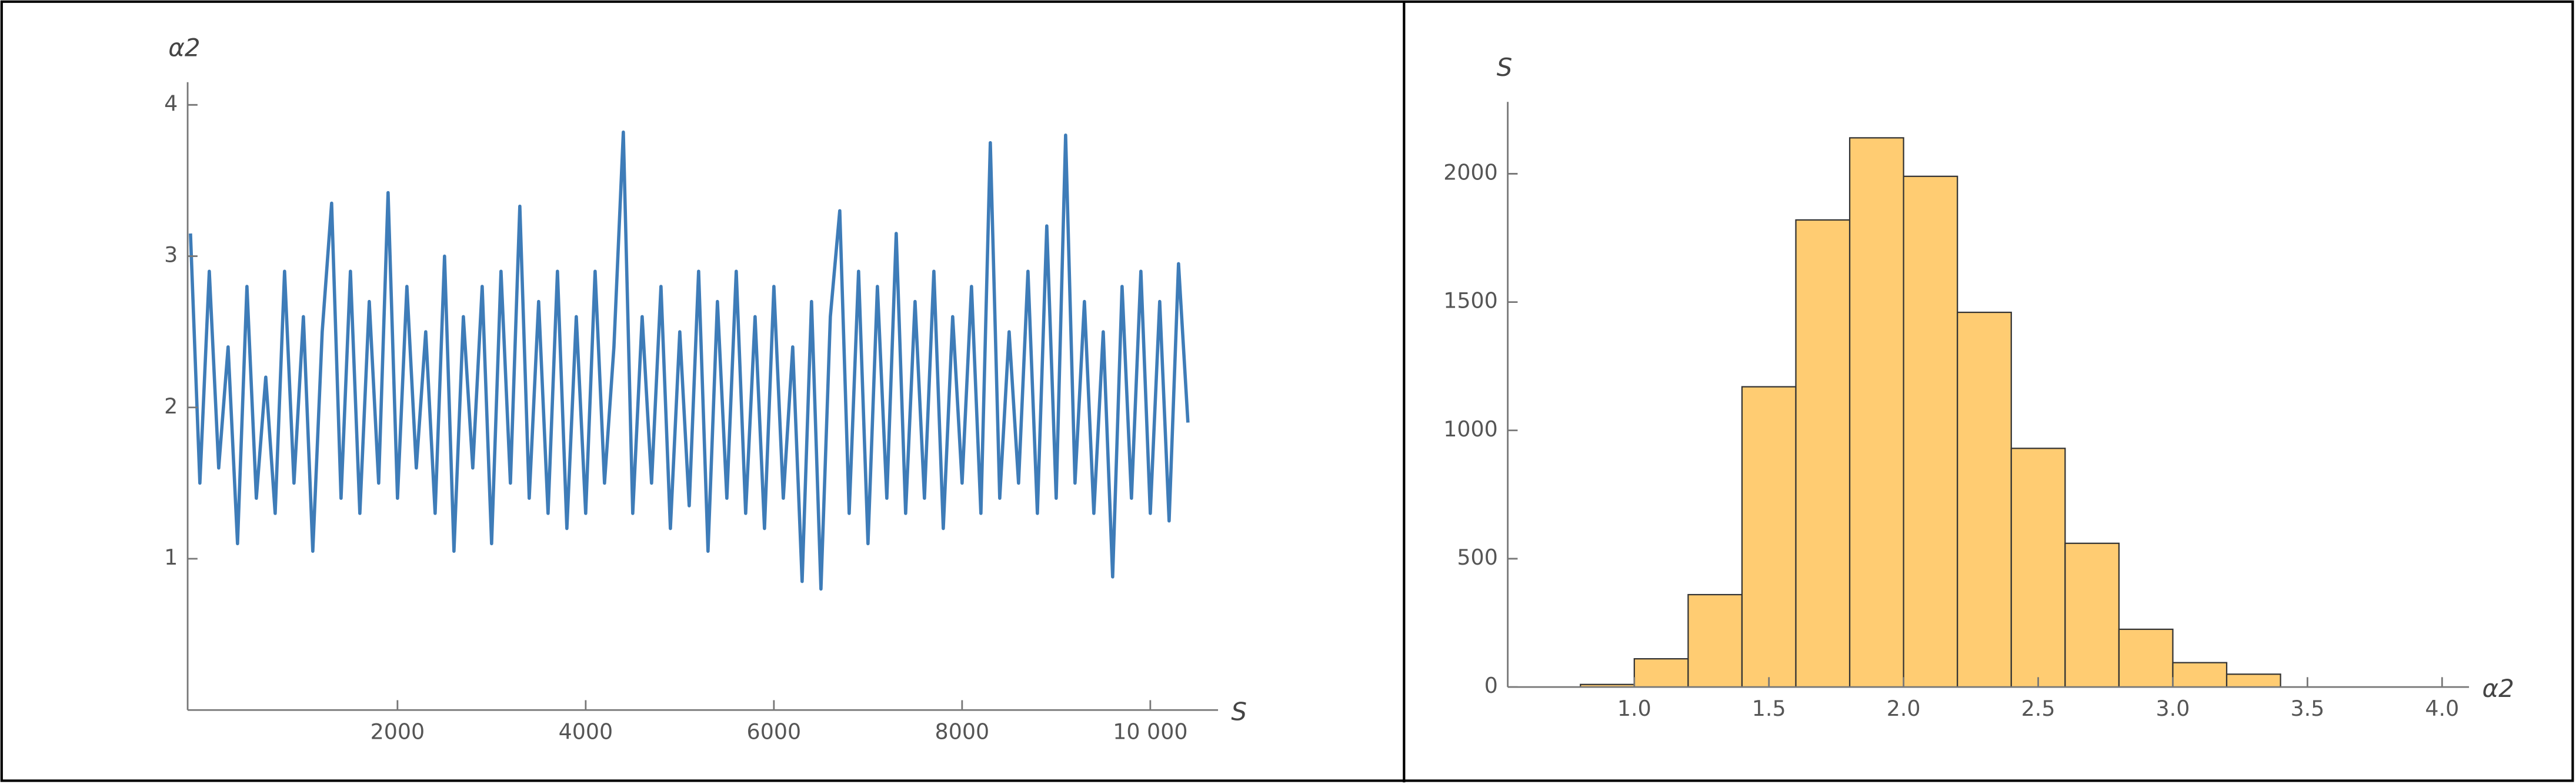  I want to click on x-tick-label: 3.5, so click(2307, 708).